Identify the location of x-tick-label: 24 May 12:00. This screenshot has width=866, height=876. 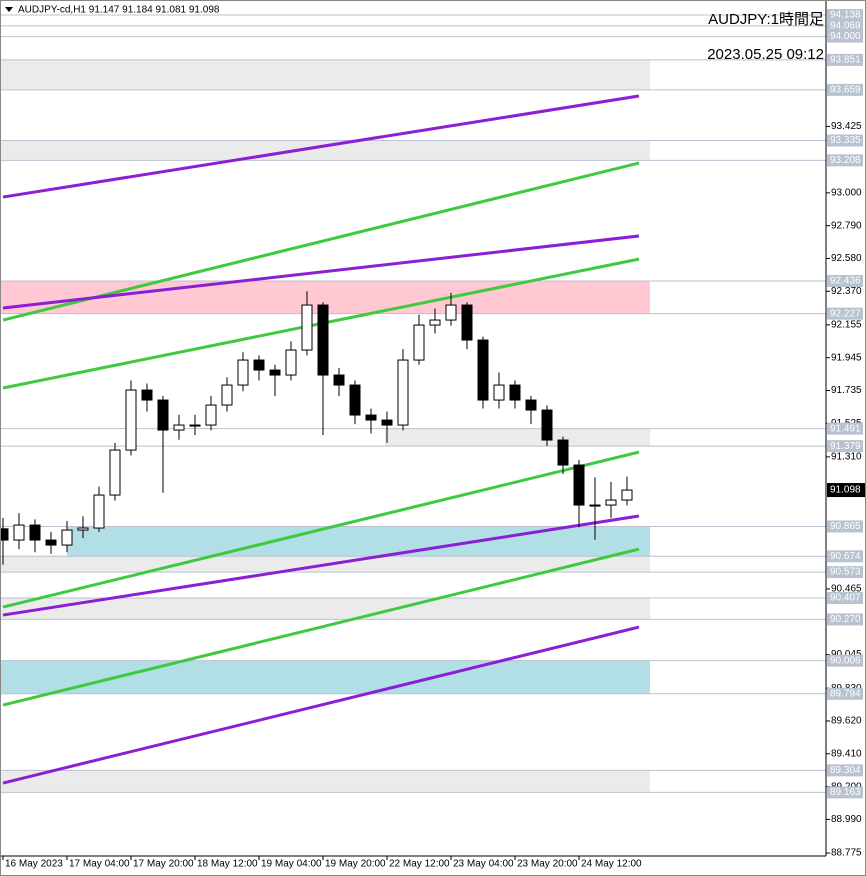
(611, 864).